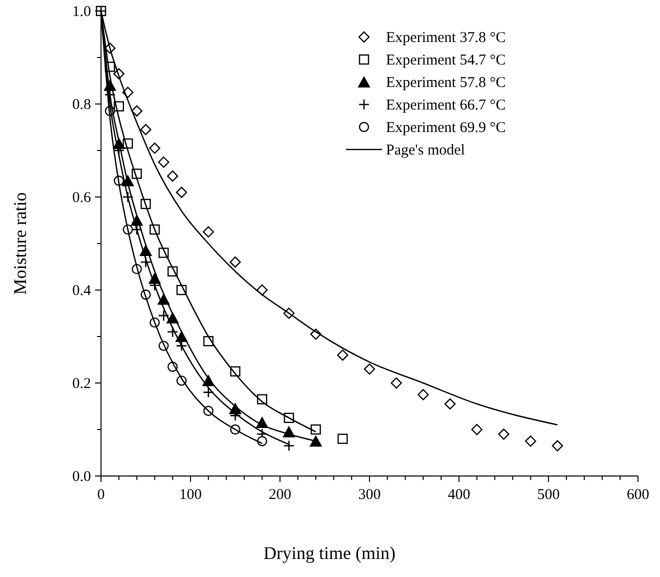 Image resolution: width=660 pixels, height=577 pixels. Describe the element at coordinates (369, 495) in the screenshot. I see `x-tick-label: 300` at that location.